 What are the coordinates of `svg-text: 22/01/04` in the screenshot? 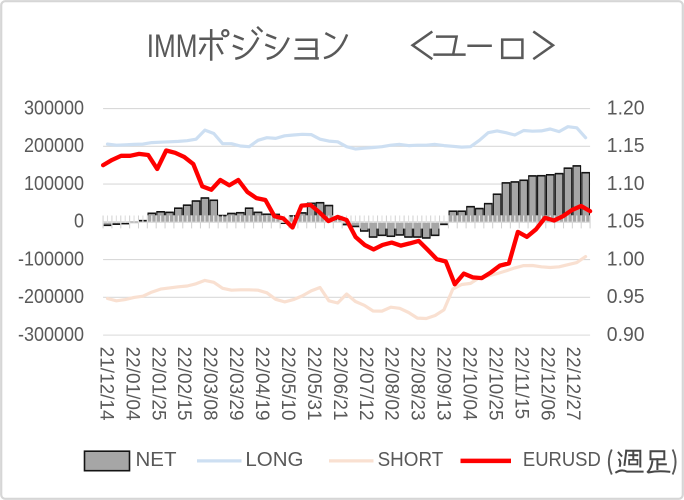 It's located at (131, 384).